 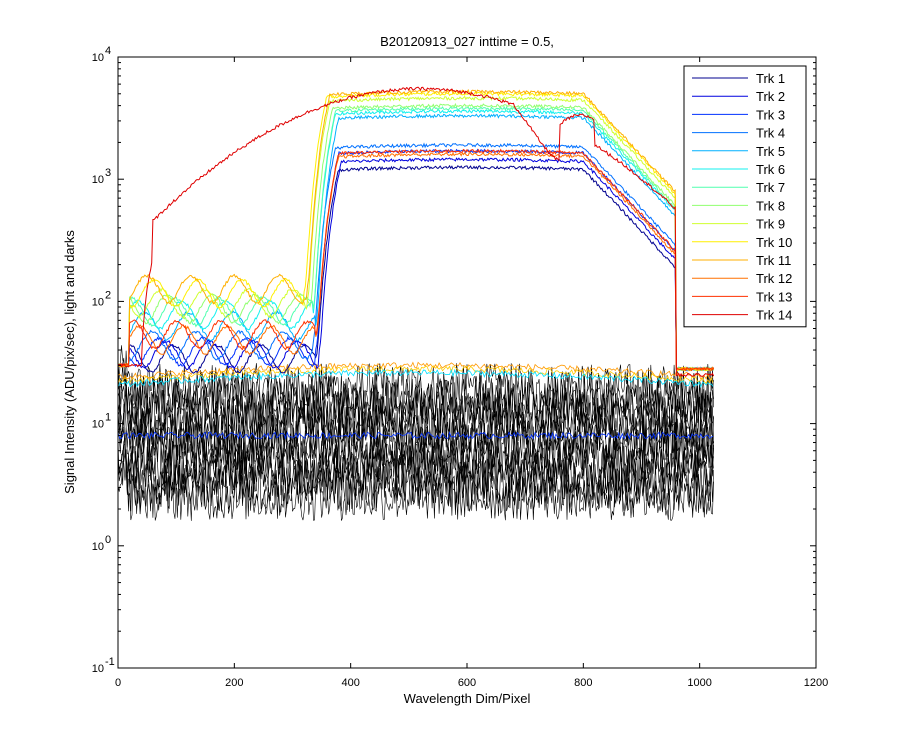 What do you see at coordinates (467, 683) in the screenshot?
I see `x-tick-label: 600` at bounding box center [467, 683].